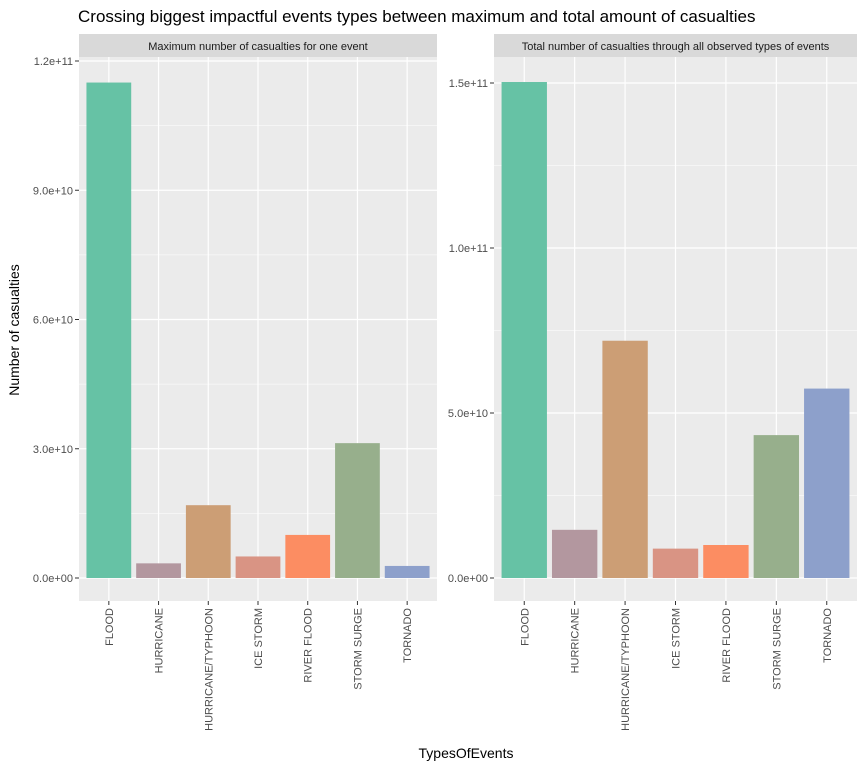 Image resolution: width=864 pixels, height=768 pixels. I want to click on y-tick-label: 6.0e+10, so click(53, 321).